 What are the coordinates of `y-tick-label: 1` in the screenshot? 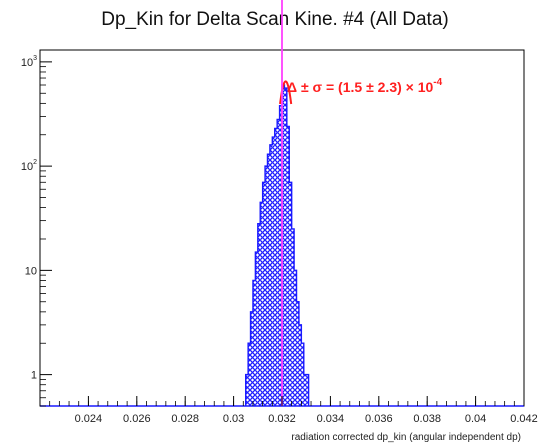 It's located at (34, 376).